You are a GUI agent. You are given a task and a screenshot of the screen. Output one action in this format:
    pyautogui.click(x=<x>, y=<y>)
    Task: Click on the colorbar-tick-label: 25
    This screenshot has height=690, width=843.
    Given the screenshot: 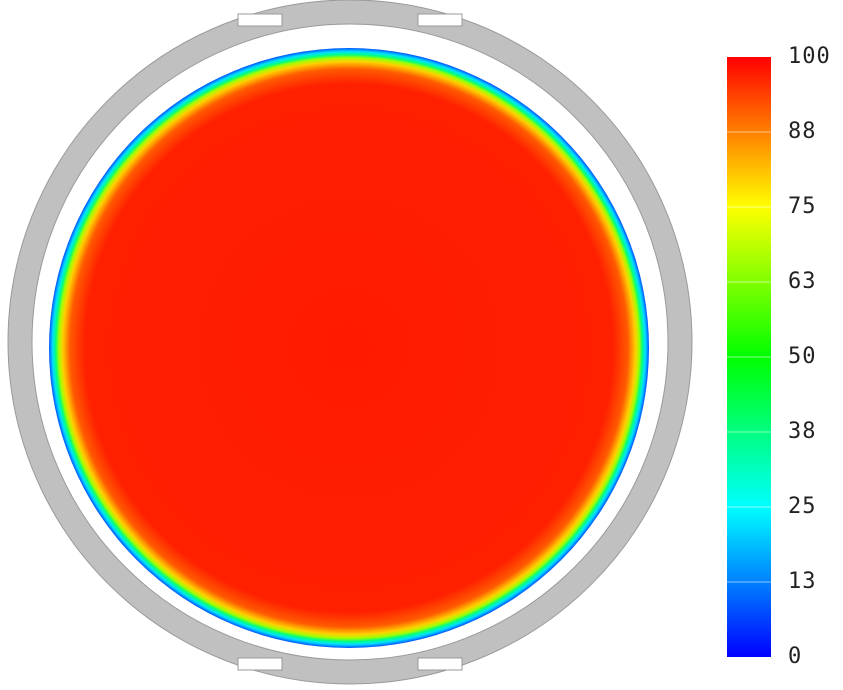 What is the action you would take?
    pyautogui.click(x=802, y=506)
    